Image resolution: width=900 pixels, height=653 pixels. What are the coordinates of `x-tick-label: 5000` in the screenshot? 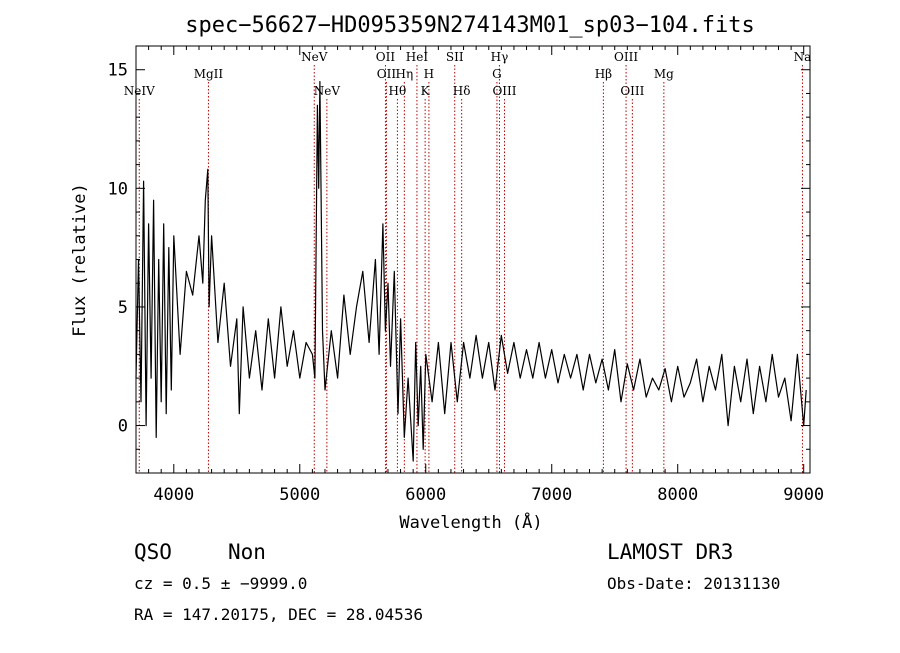 It's located at (299, 495).